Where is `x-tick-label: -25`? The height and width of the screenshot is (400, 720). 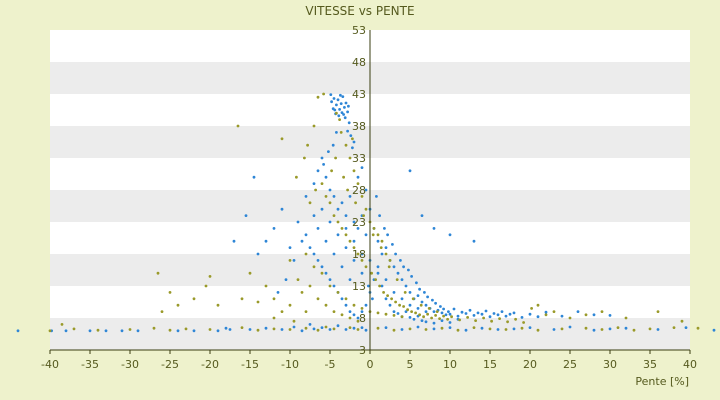
x-tick-label: -25 is located at coordinates (170, 364).